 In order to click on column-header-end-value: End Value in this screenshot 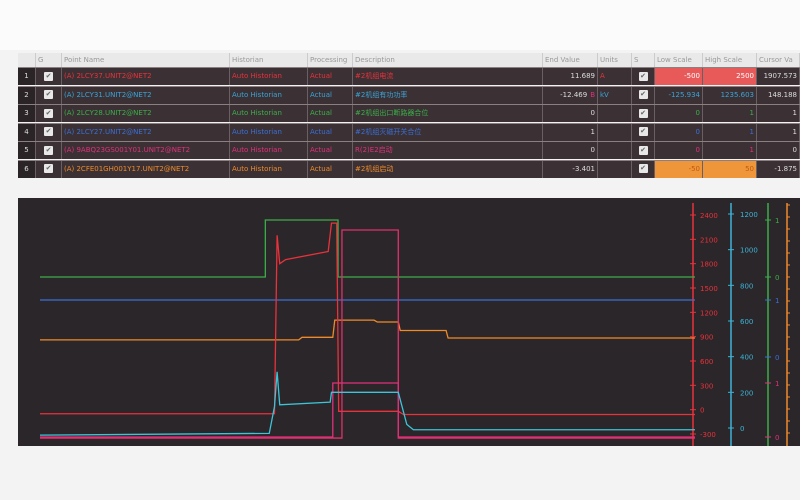, I will do `click(570, 60)`.